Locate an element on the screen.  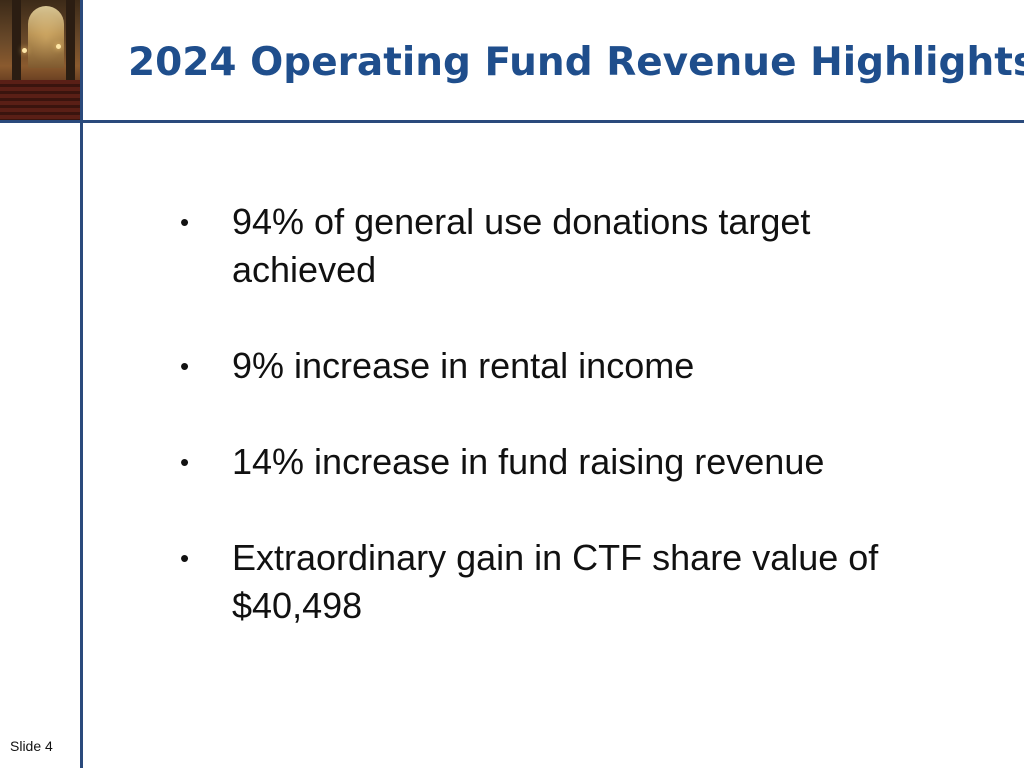
slide-number: Slide 4 is located at coordinates (31, 746).